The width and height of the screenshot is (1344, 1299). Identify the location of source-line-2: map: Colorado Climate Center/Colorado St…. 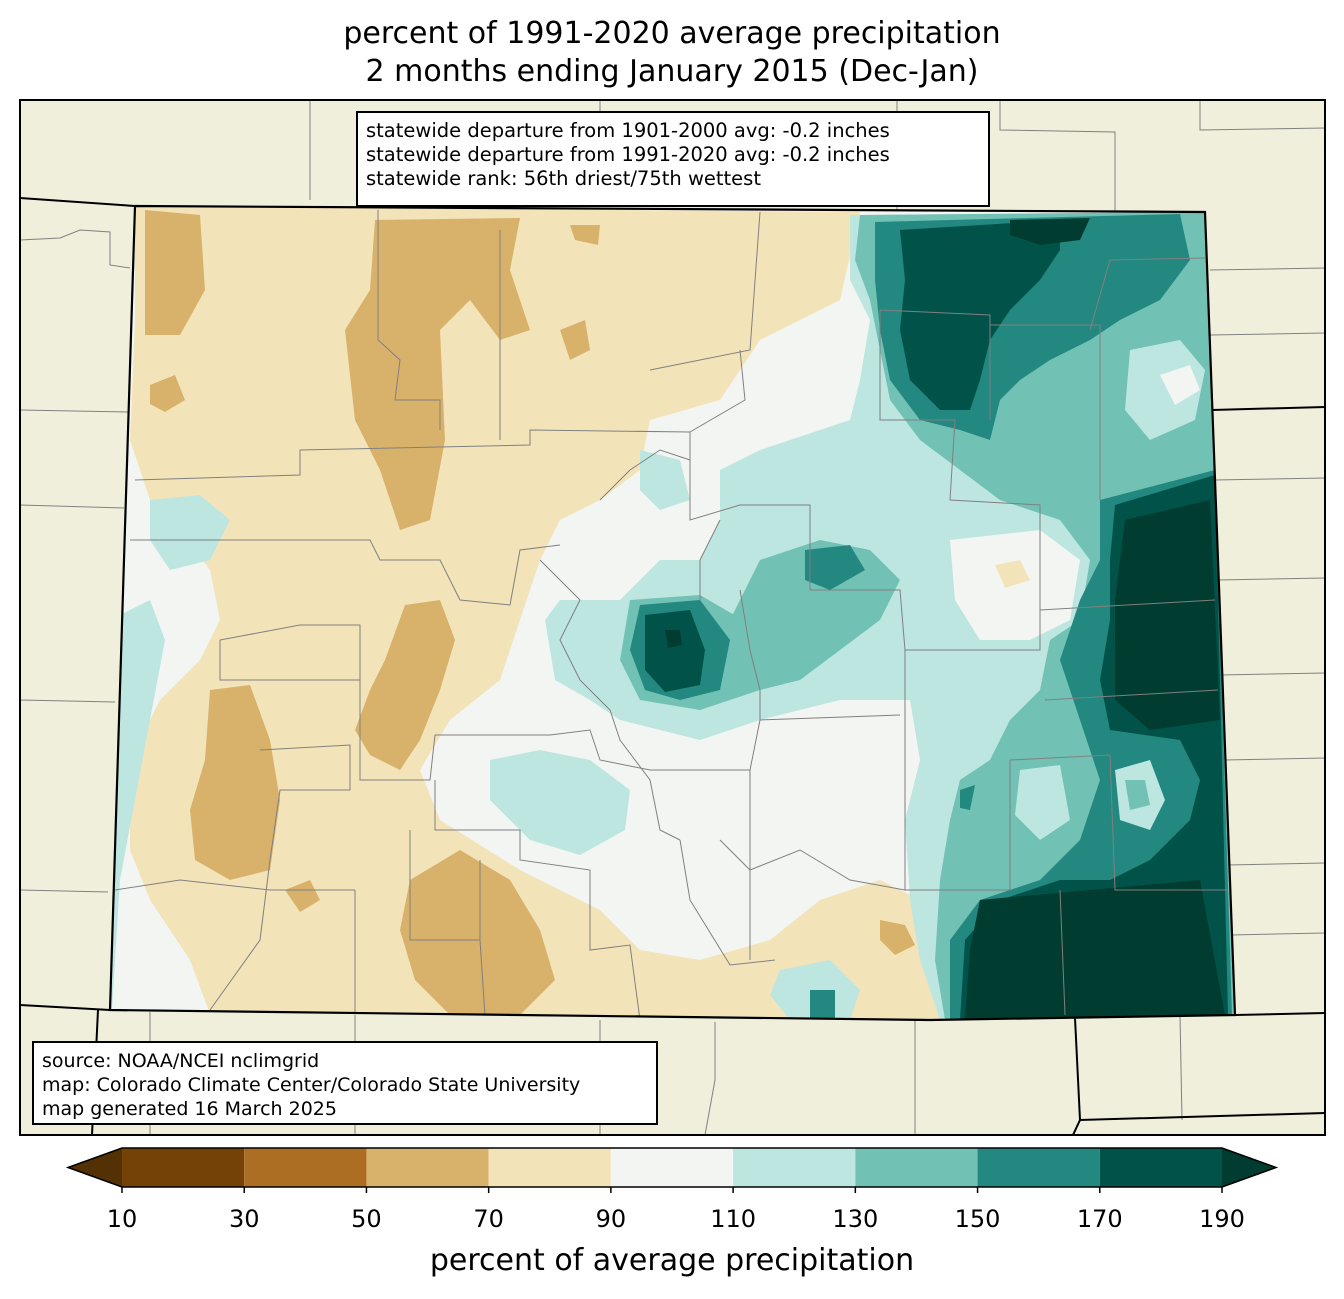
(311, 1085).